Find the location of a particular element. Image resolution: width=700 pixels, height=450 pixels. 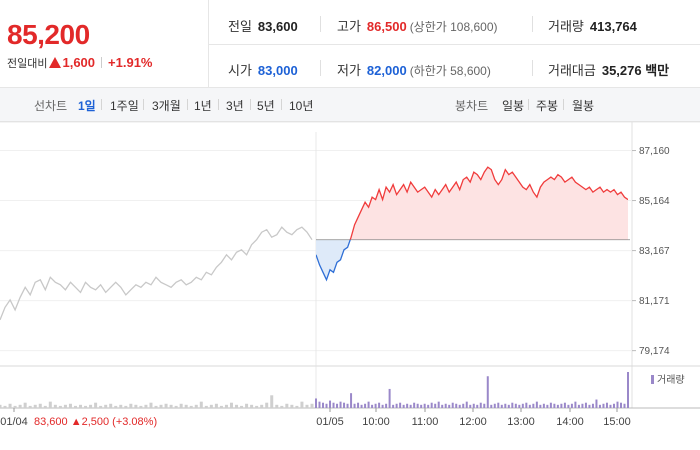

x-tick-label: 10:00 is located at coordinates (376, 422).